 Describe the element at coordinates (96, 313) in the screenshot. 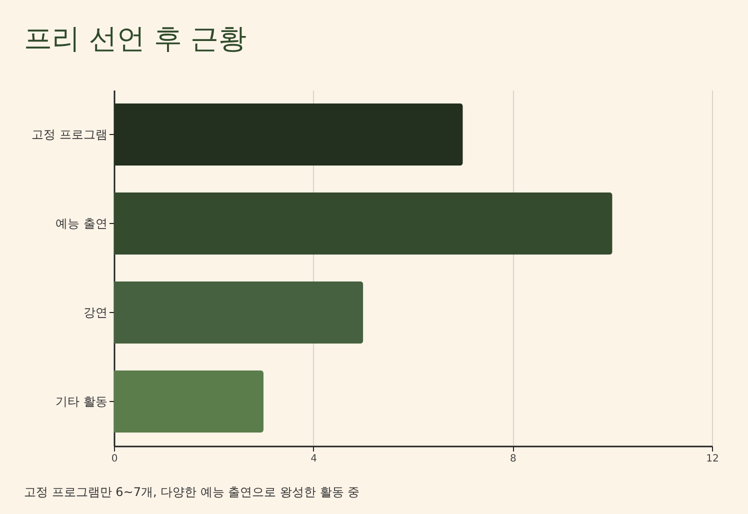

I see `y-tick-label: 강연` at that location.